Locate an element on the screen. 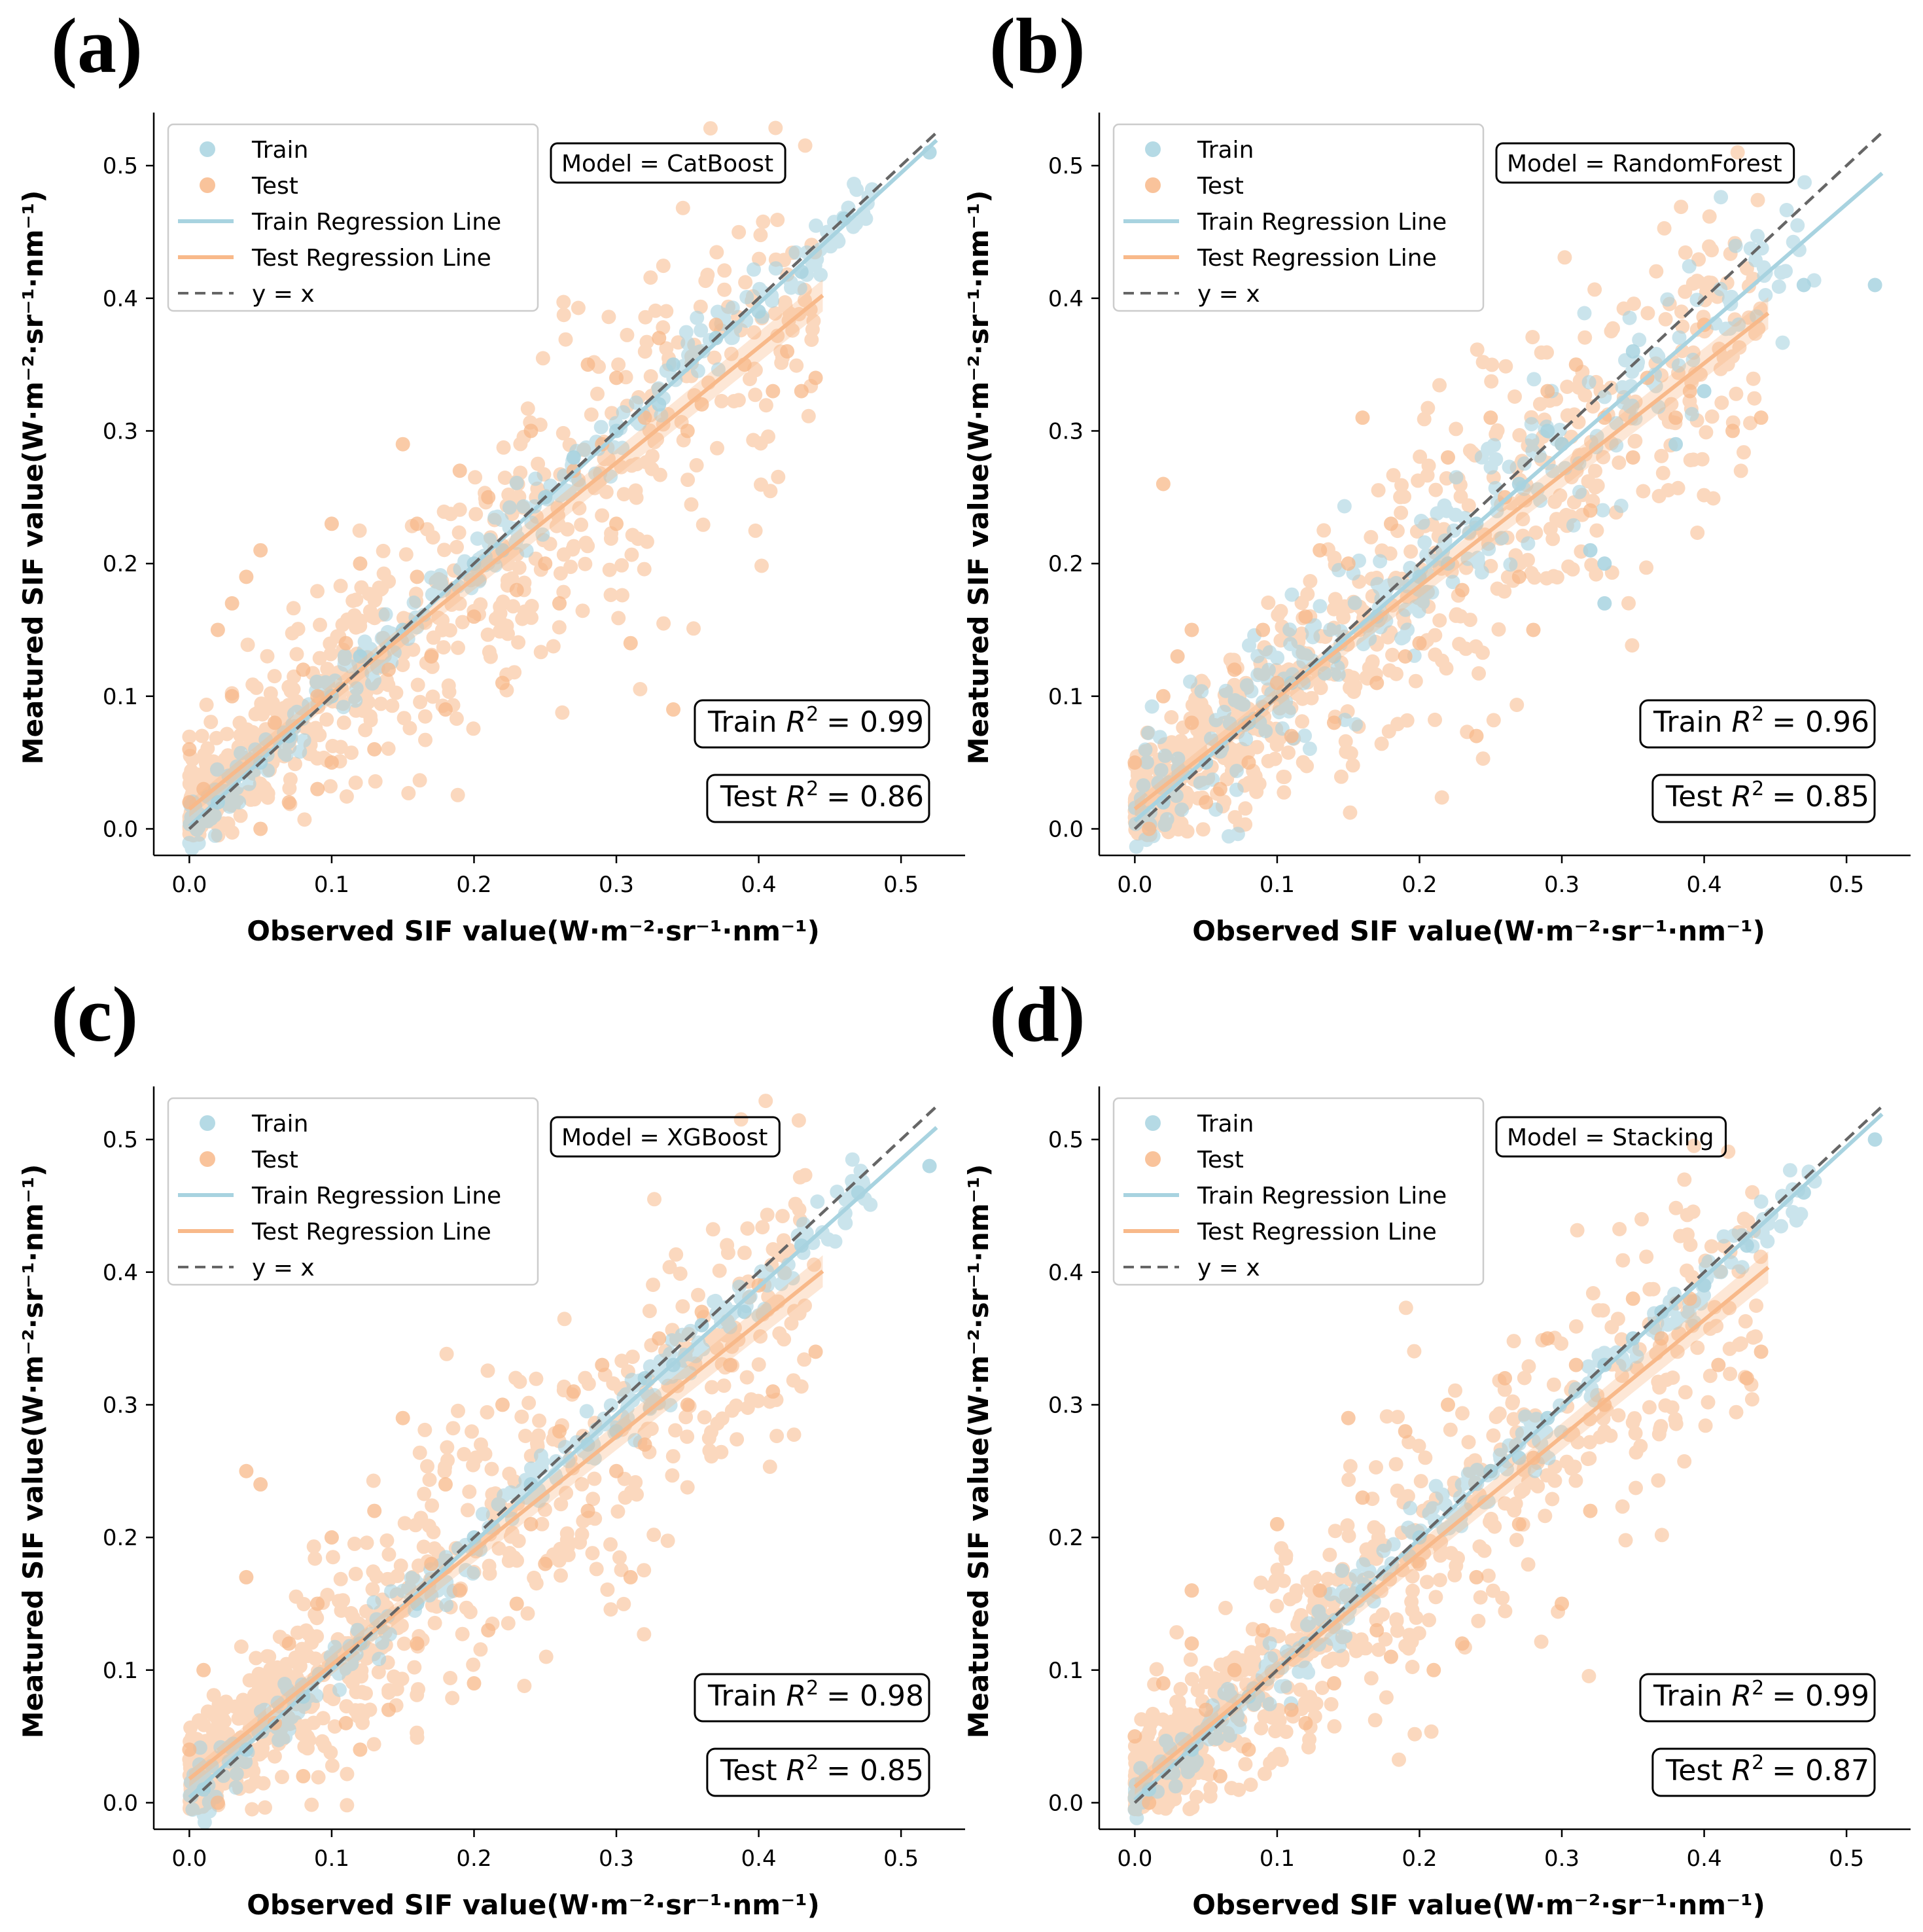 This screenshot has width=1923, height=1932. x-tick-label: 0.5 is located at coordinates (901, 1859).